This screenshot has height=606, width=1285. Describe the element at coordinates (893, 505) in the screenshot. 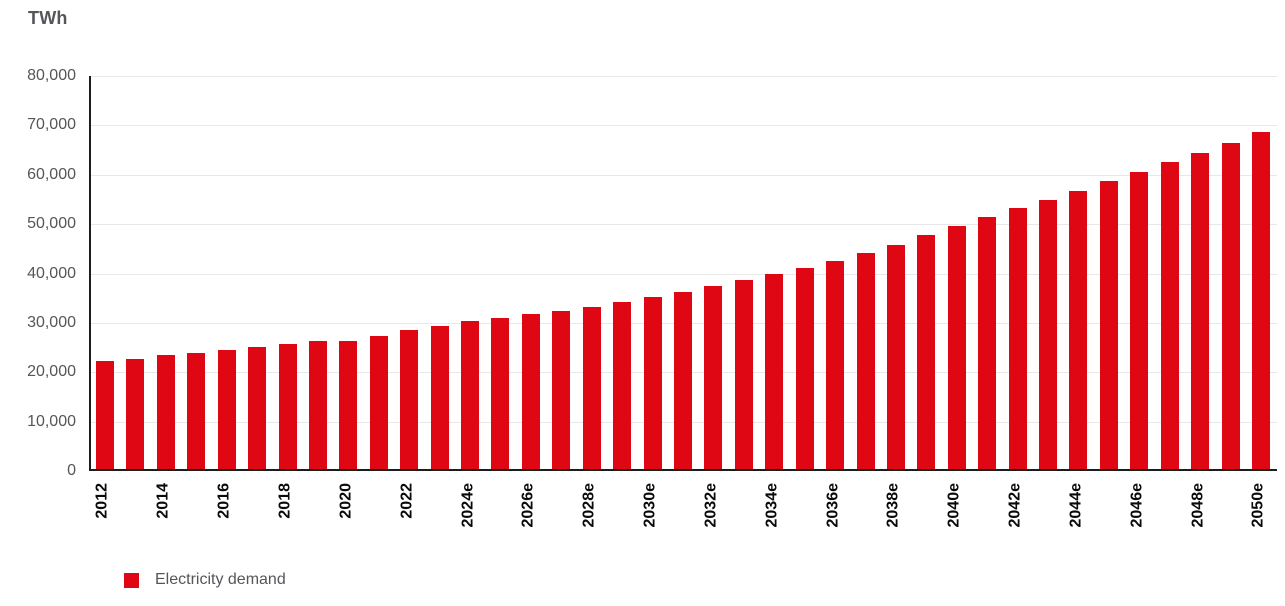

I see `x-tick-text: 2038e` at that location.